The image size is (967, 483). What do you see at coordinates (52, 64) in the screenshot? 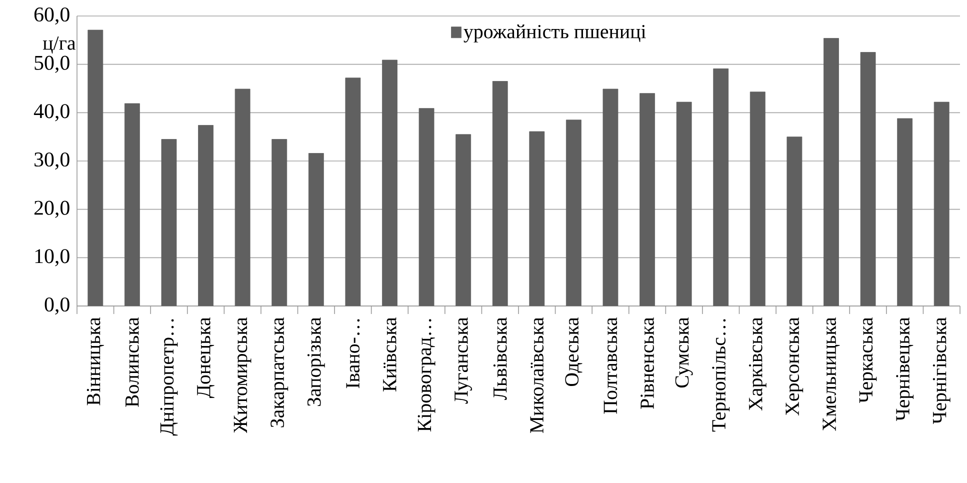
I see `y-tick-label: 50,0` at bounding box center [52, 64].